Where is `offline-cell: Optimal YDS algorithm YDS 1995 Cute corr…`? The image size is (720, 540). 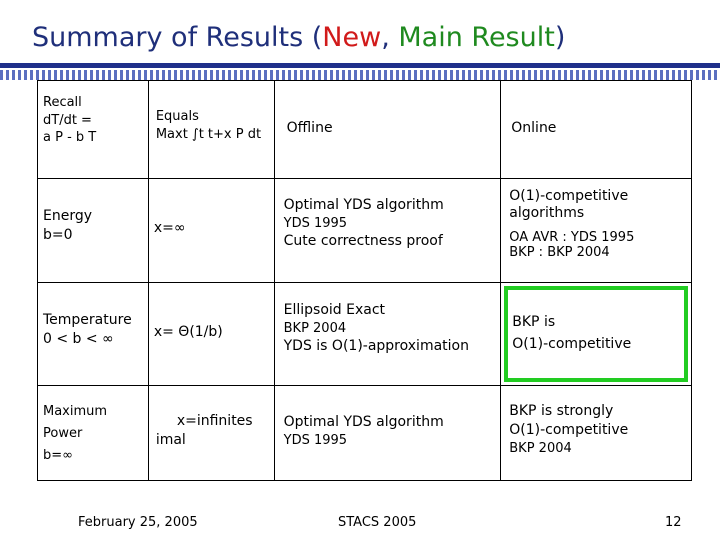
offline-cell: Optimal YDS algorithm YDS 1995 Cute corr… is located at coordinates (363, 223).